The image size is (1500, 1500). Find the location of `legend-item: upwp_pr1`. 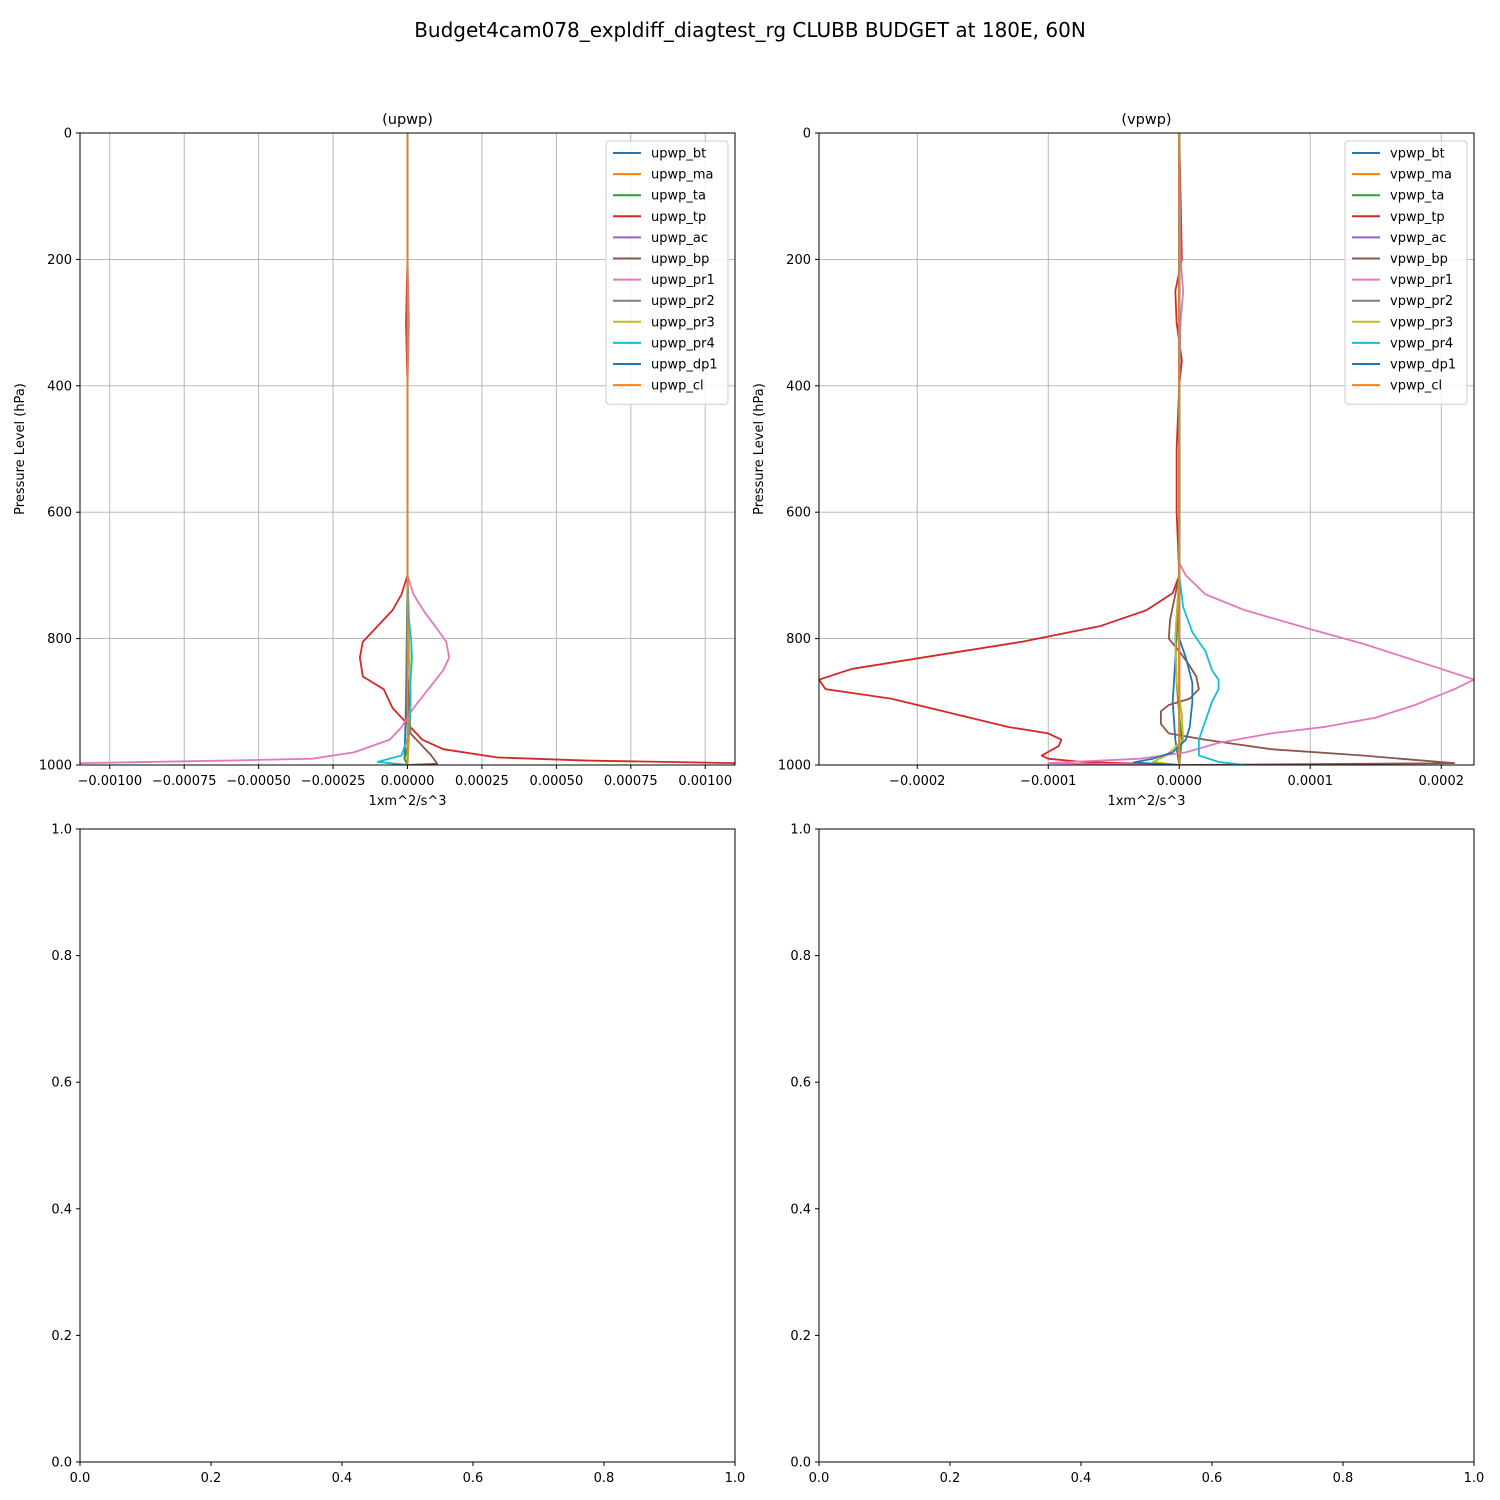

legend-item: upwp_pr1 is located at coordinates (664, 280).